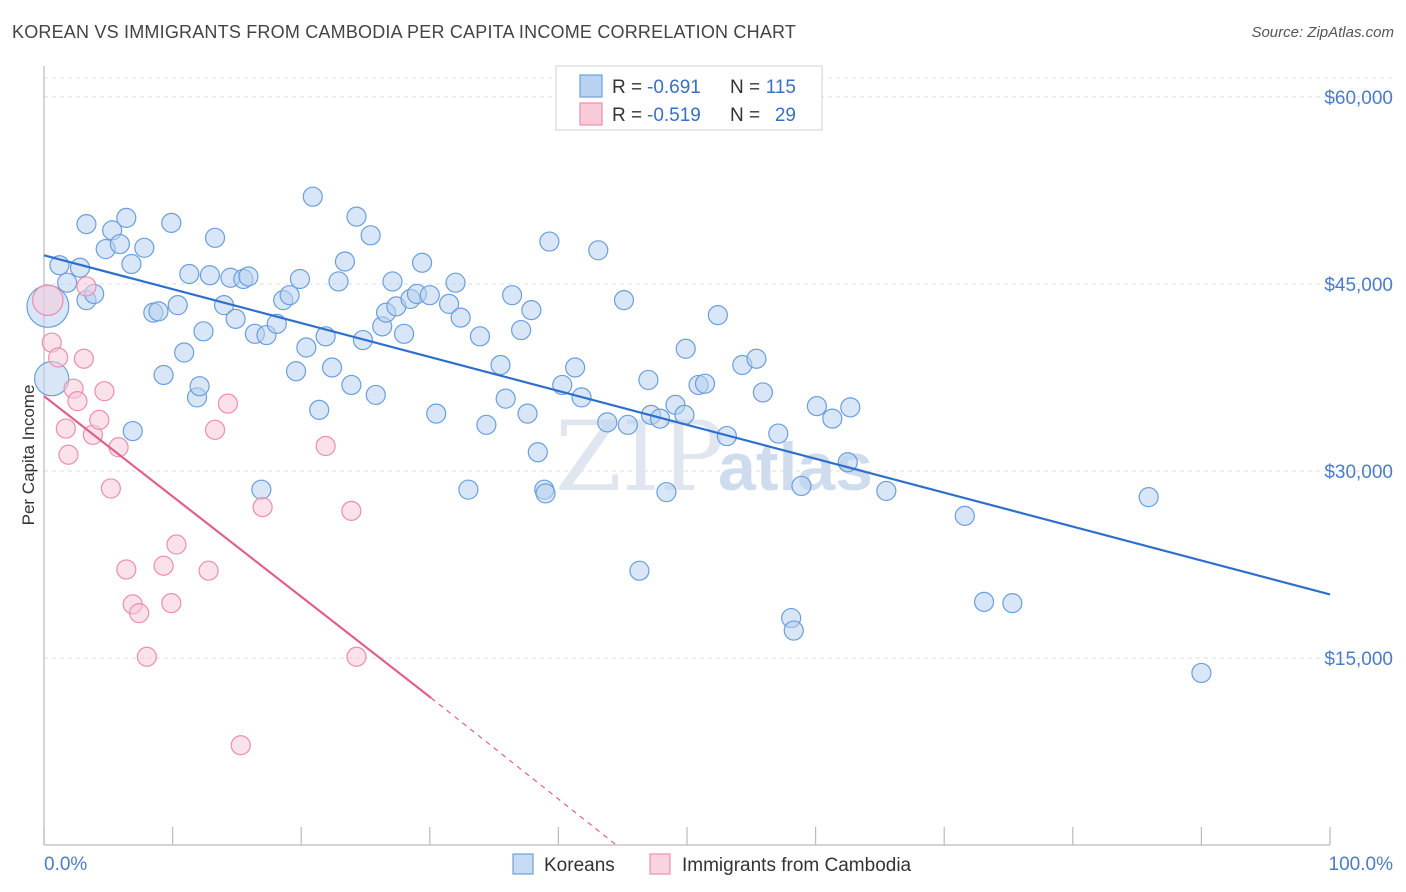 Image resolution: width=1406 pixels, height=892 pixels. I want to click on series-legend: Koreans Immigrants from Cambodia, so click(712, 864).